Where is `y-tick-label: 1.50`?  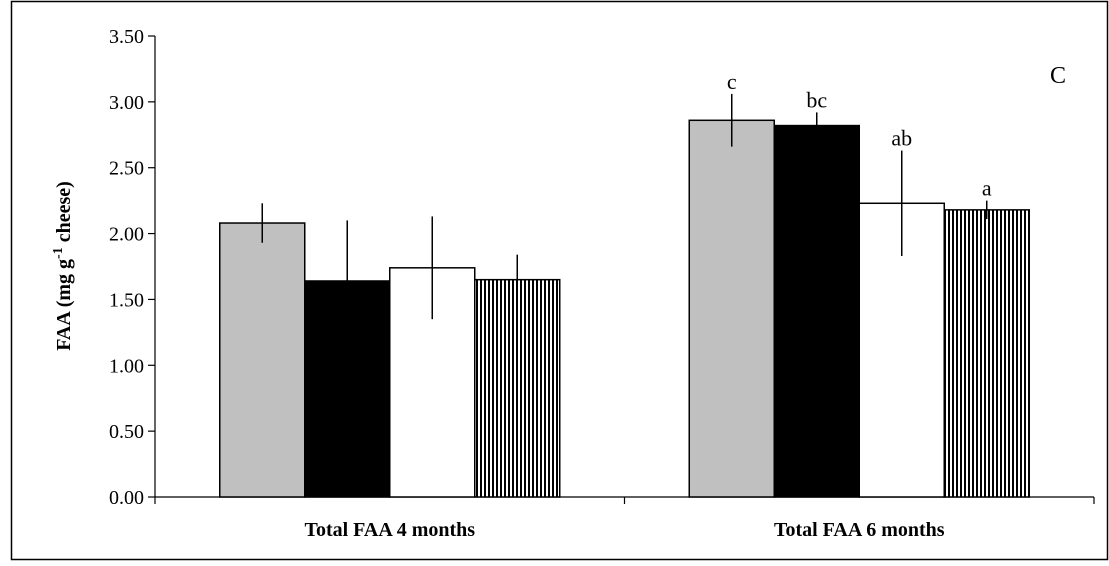
y-tick-label: 1.50 is located at coordinates (126, 300).